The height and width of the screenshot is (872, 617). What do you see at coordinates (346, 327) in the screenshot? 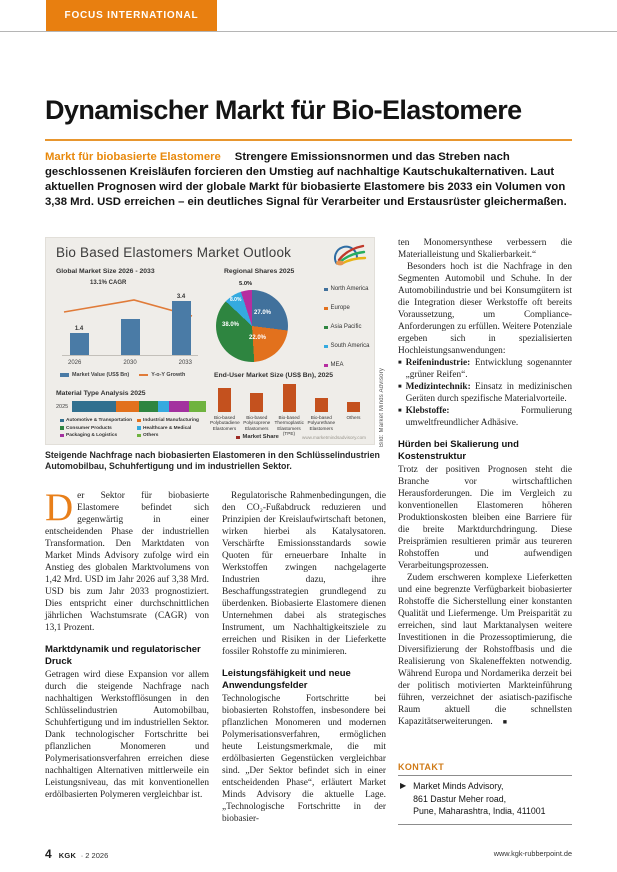
I see `legend-label: Asia Pacific` at bounding box center [346, 327].